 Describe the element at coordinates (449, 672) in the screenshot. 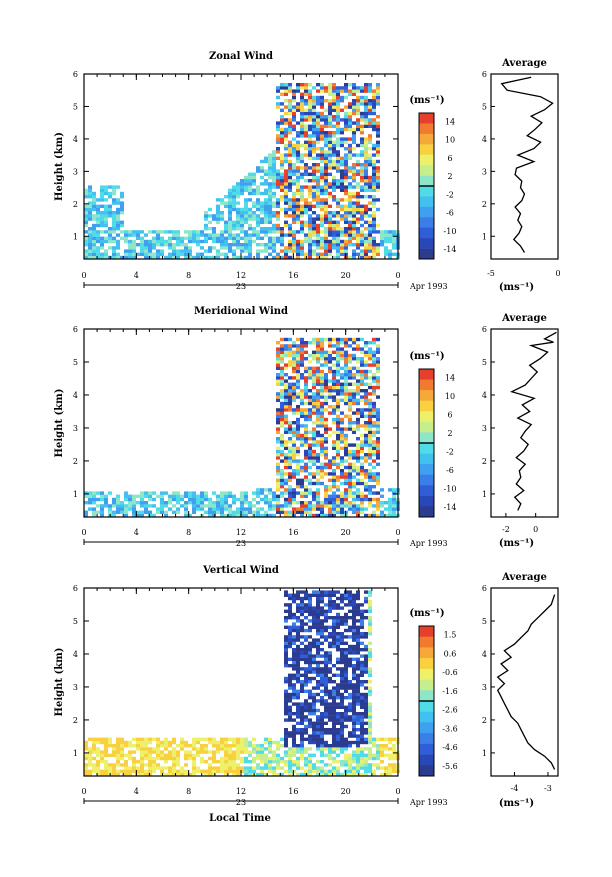

I see `colorbar-tick-label: -0.6` at that location.